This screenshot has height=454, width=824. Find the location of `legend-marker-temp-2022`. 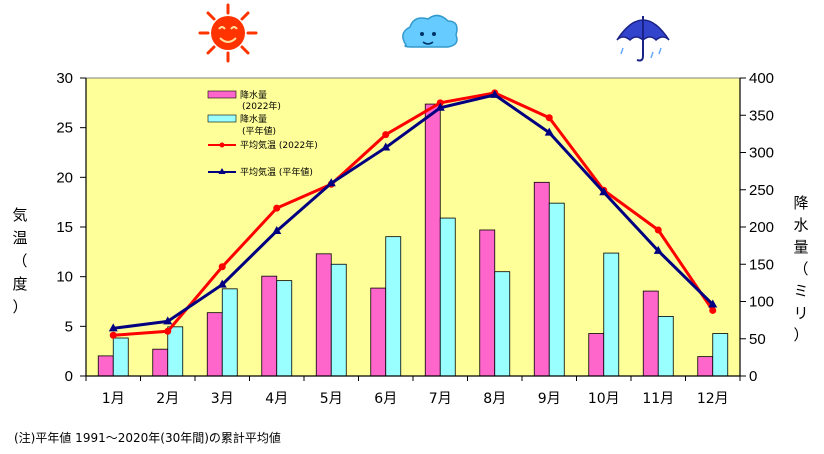

legend-marker-temp-2022 is located at coordinates (222, 145).